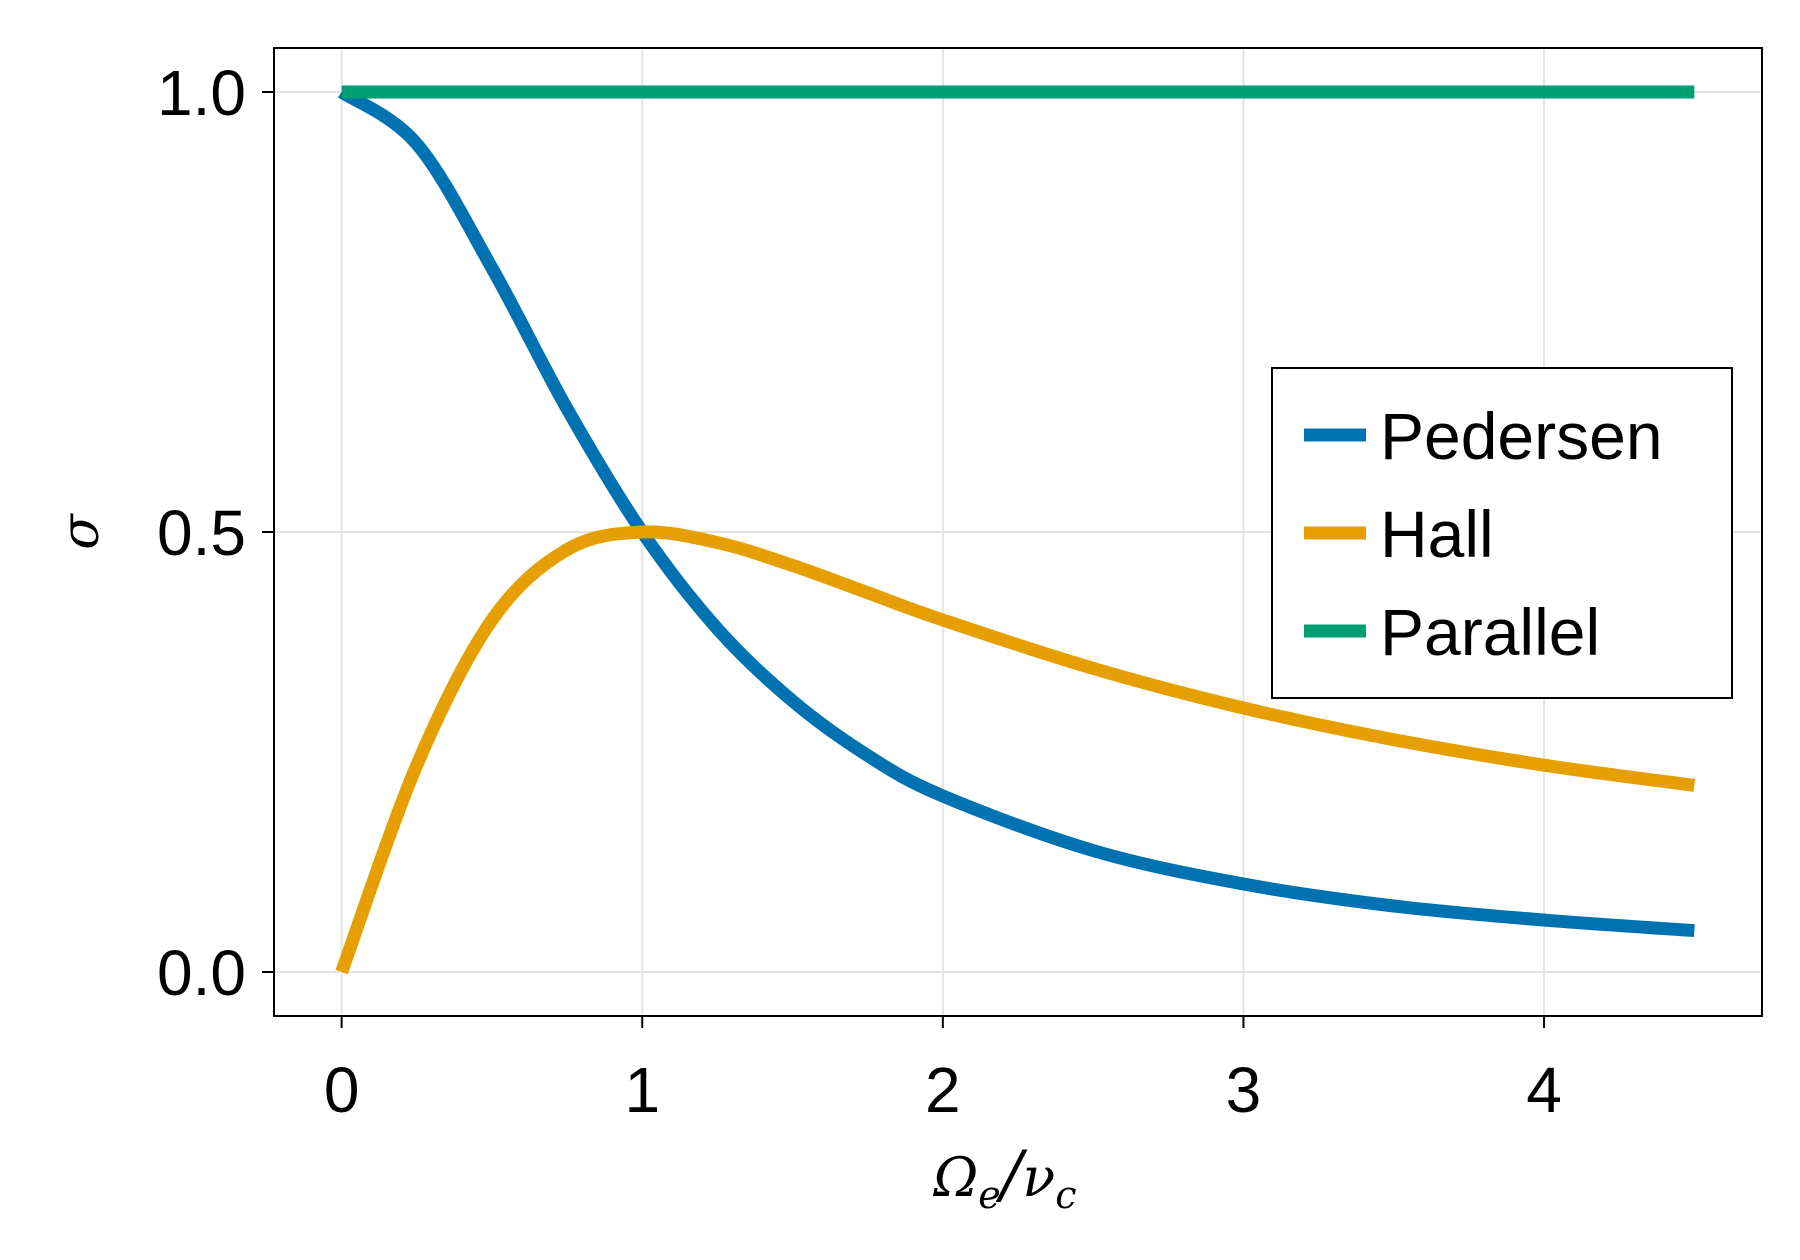 This screenshot has height=1260, width=1800. I want to click on legend: Pedersen Hall Parallel, so click(1502, 533).